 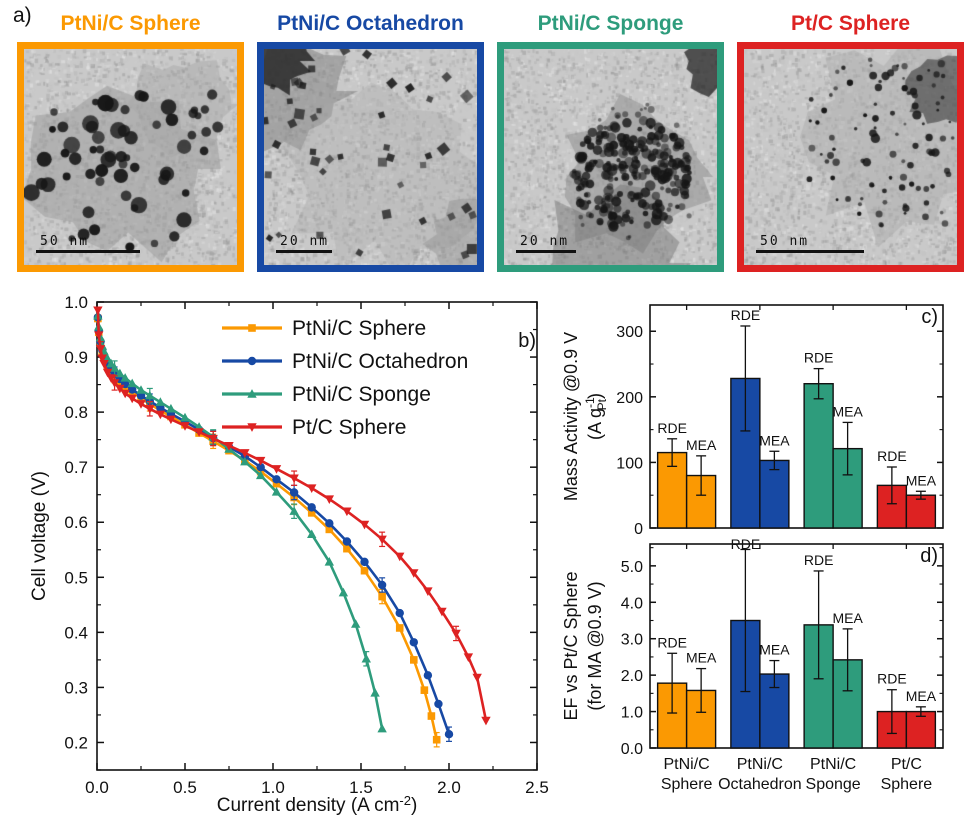 I want to click on svg-text: (A g-1Pt), so click(x=596, y=416).